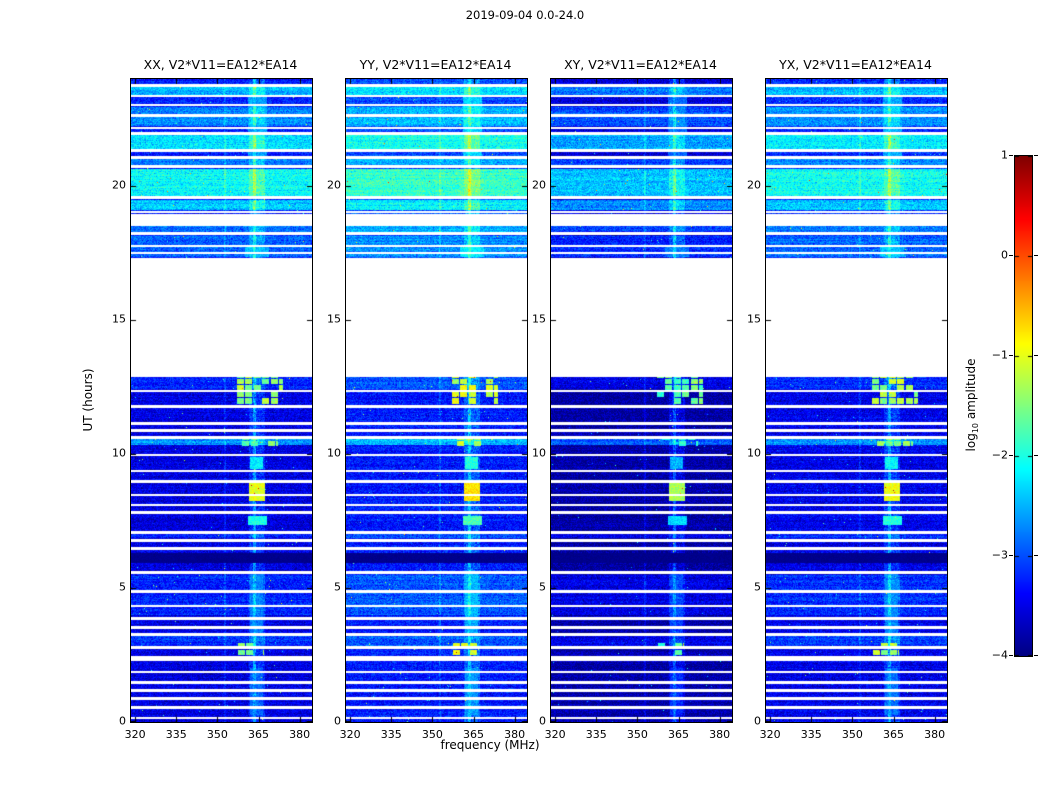  What do you see at coordinates (525, 15) in the screenshot?
I see `figure-title: 2019-09-04 0.0-24.0` at bounding box center [525, 15].